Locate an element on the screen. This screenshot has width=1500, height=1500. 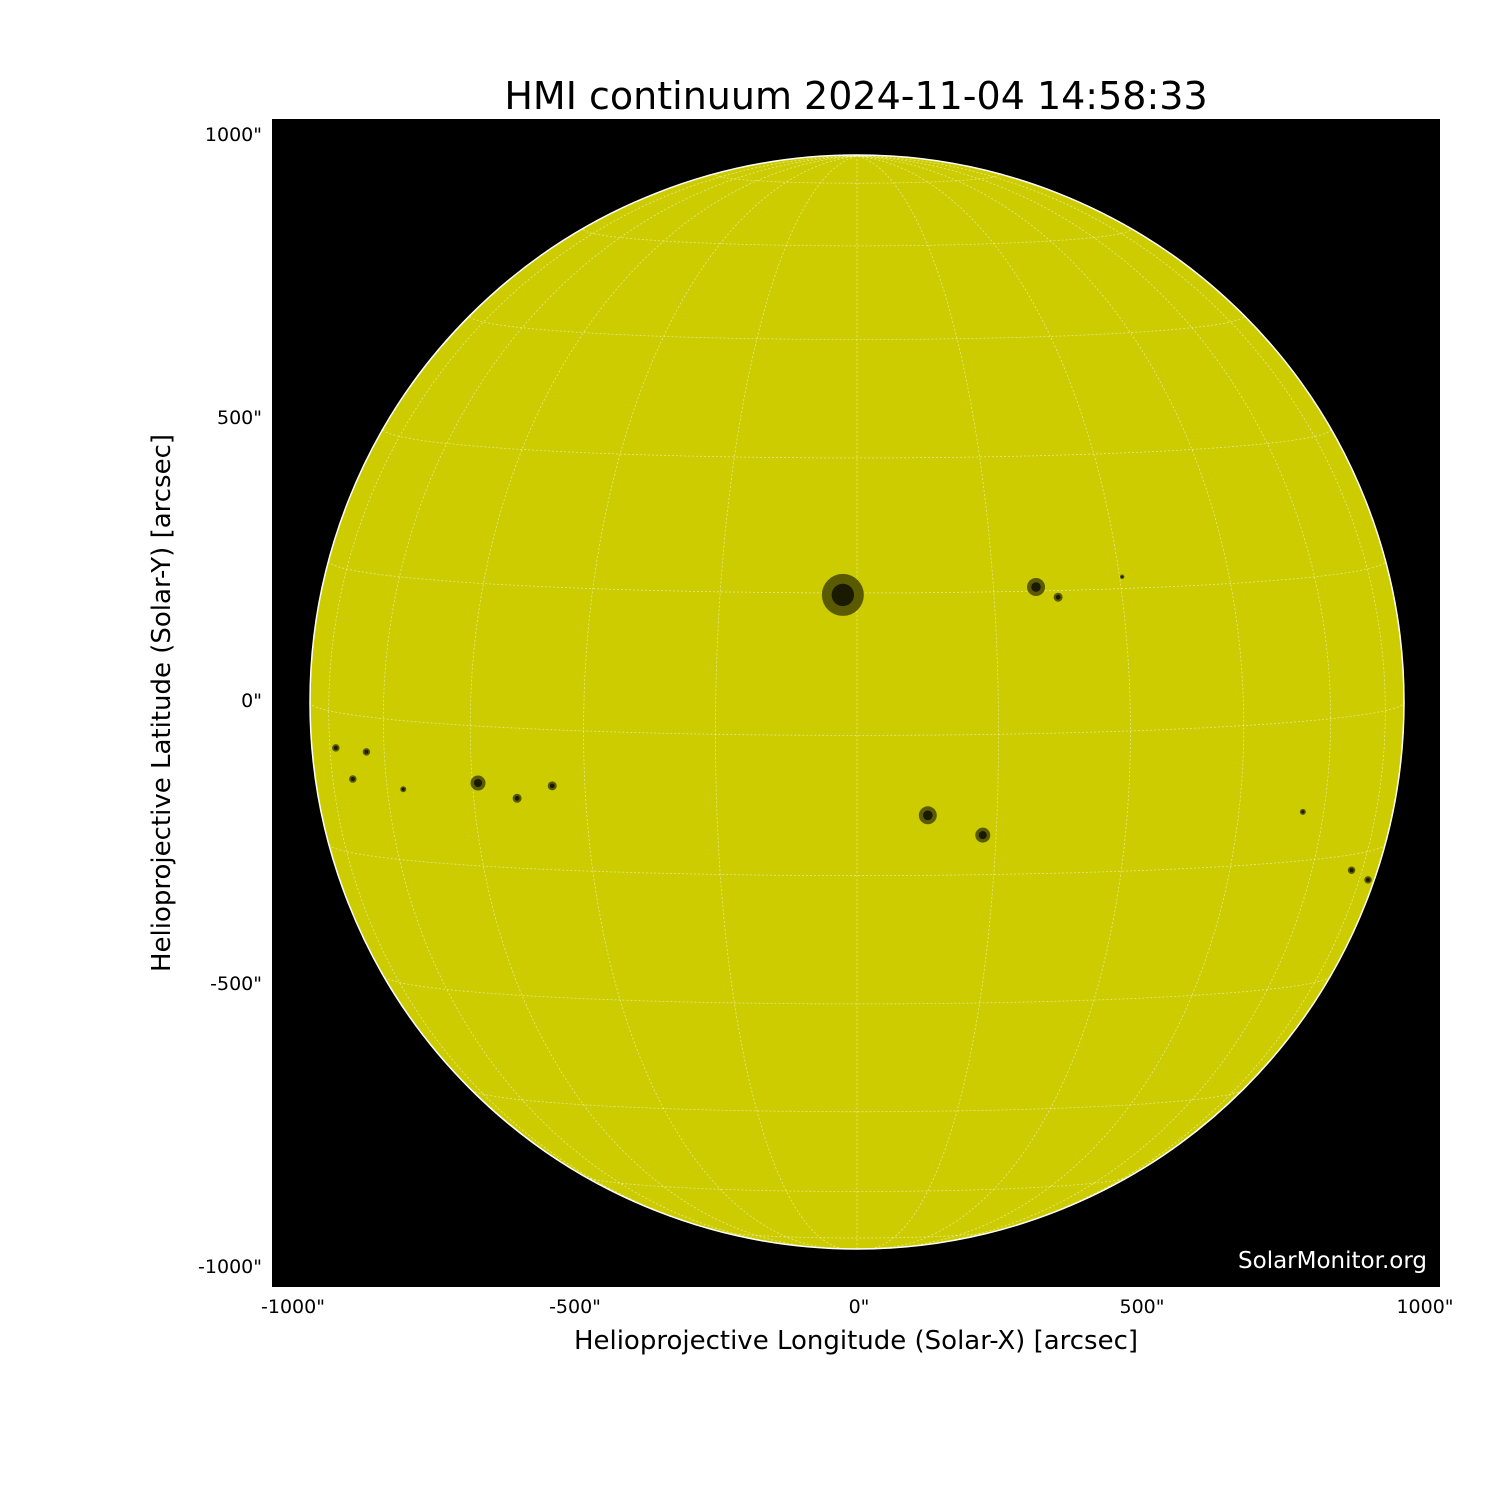
x-tick-label: -1000" is located at coordinates (293, 1307).